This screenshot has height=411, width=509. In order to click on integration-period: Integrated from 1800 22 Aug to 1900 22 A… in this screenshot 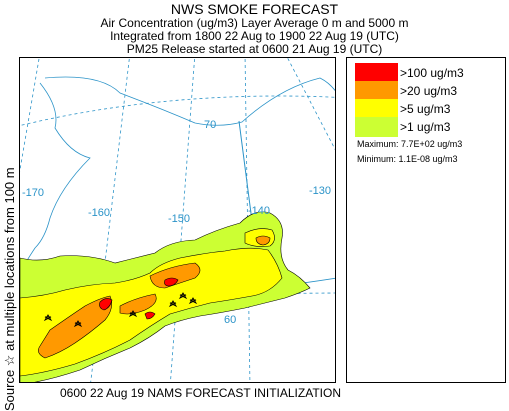, I will do `click(254, 36)`.